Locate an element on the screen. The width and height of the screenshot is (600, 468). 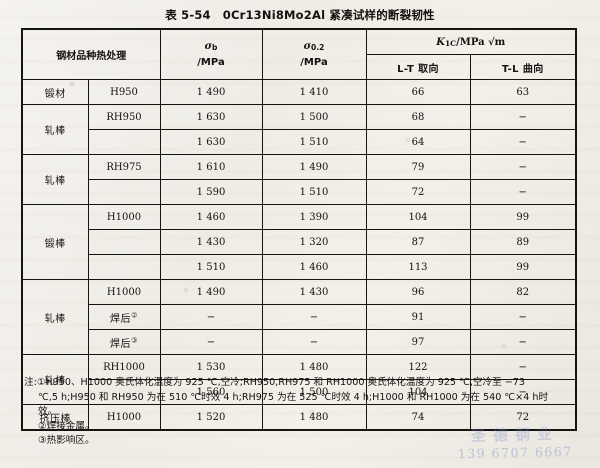
cell-kic-lt: 113 is located at coordinates (418, 267).